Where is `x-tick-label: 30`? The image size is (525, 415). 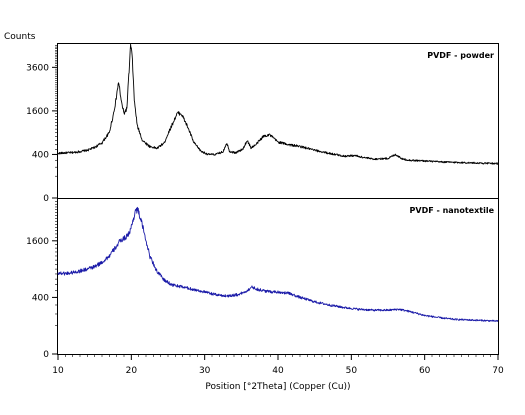 x-tick-label: 30 is located at coordinates (205, 371).